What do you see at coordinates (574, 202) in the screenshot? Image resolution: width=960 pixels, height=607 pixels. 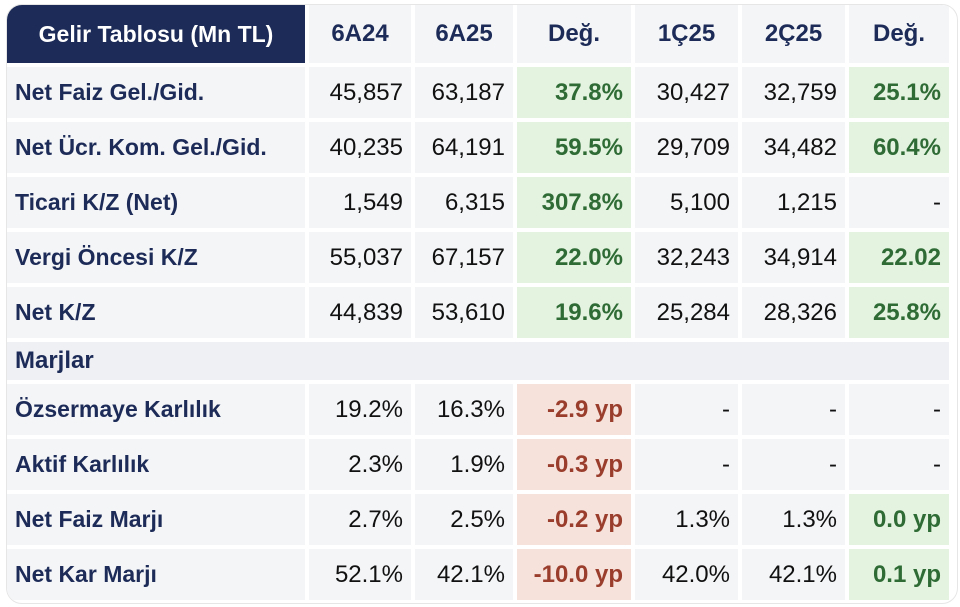 I see `table-cell: 307.8%` at bounding box center [574, 202].